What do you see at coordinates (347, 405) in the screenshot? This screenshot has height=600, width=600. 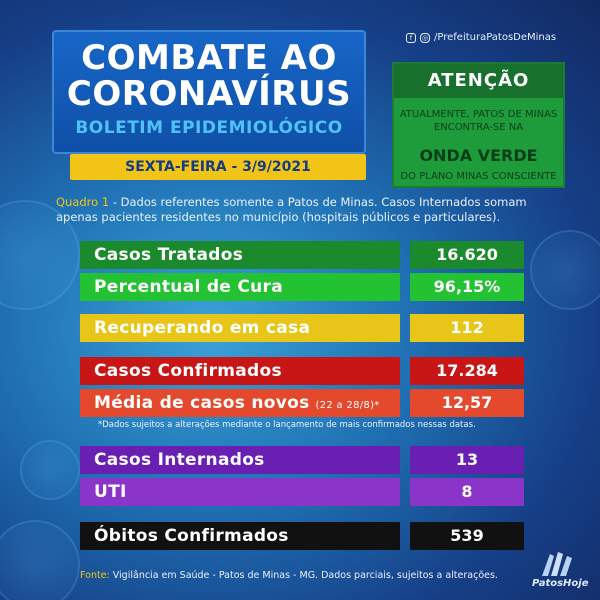 I see `stat-sublabel: (22 a 28/8)*` at bounding box center [347, 405].